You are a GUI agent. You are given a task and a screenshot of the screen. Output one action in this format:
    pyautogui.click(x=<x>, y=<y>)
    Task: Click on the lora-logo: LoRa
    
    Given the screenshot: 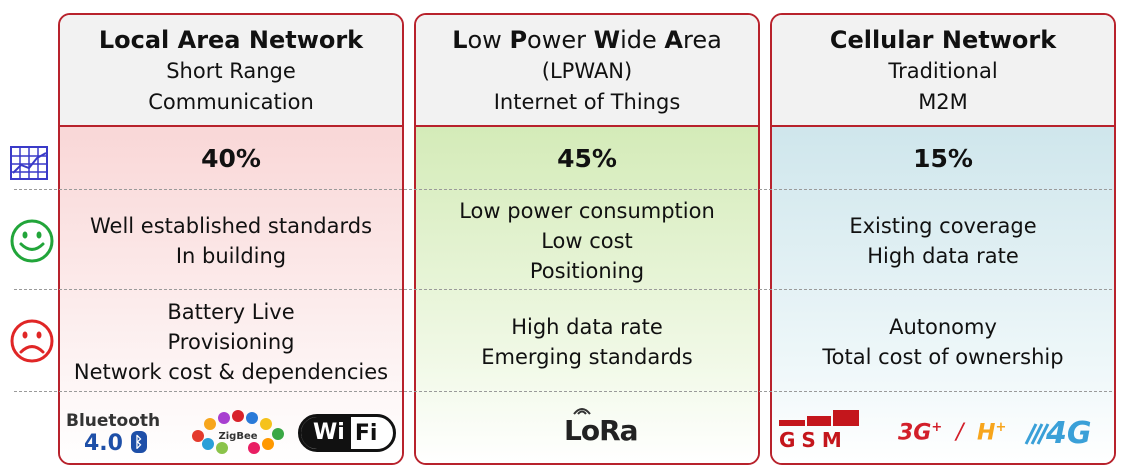 What is the action you would take?
    pyautogui.click(x=604, y=430)
    